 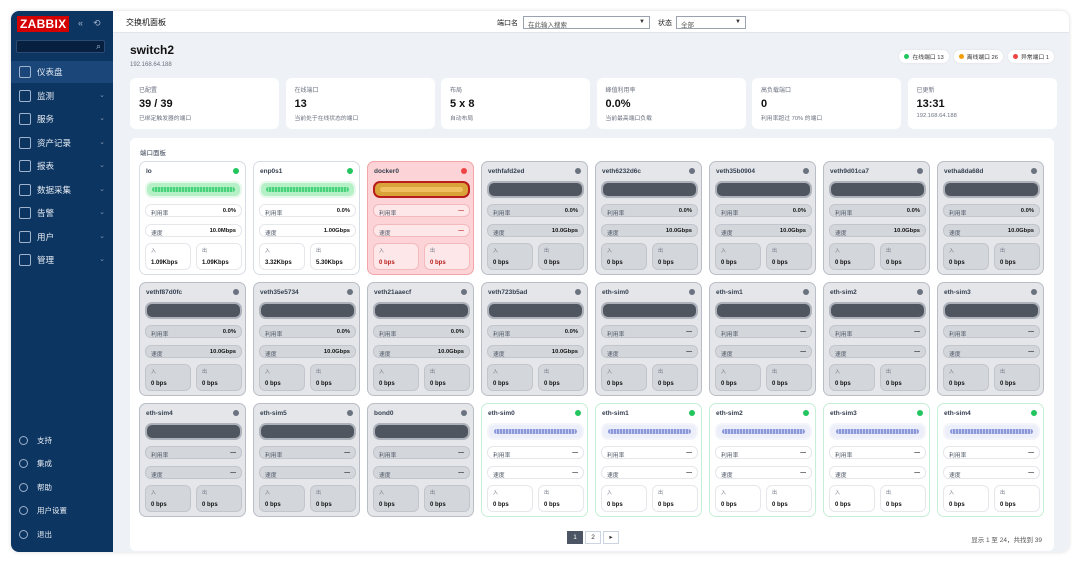 I want to click on port-name: veth35e5734, so click(x=279, y=292).